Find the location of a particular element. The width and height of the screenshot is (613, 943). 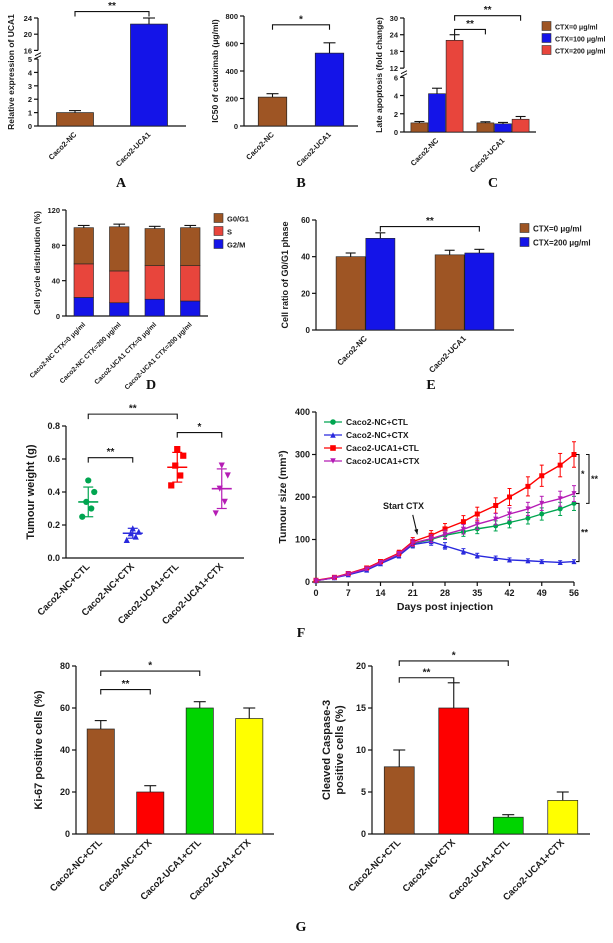

svg-text: CTX=100 μg/ml is located at coordinates (580, 40).